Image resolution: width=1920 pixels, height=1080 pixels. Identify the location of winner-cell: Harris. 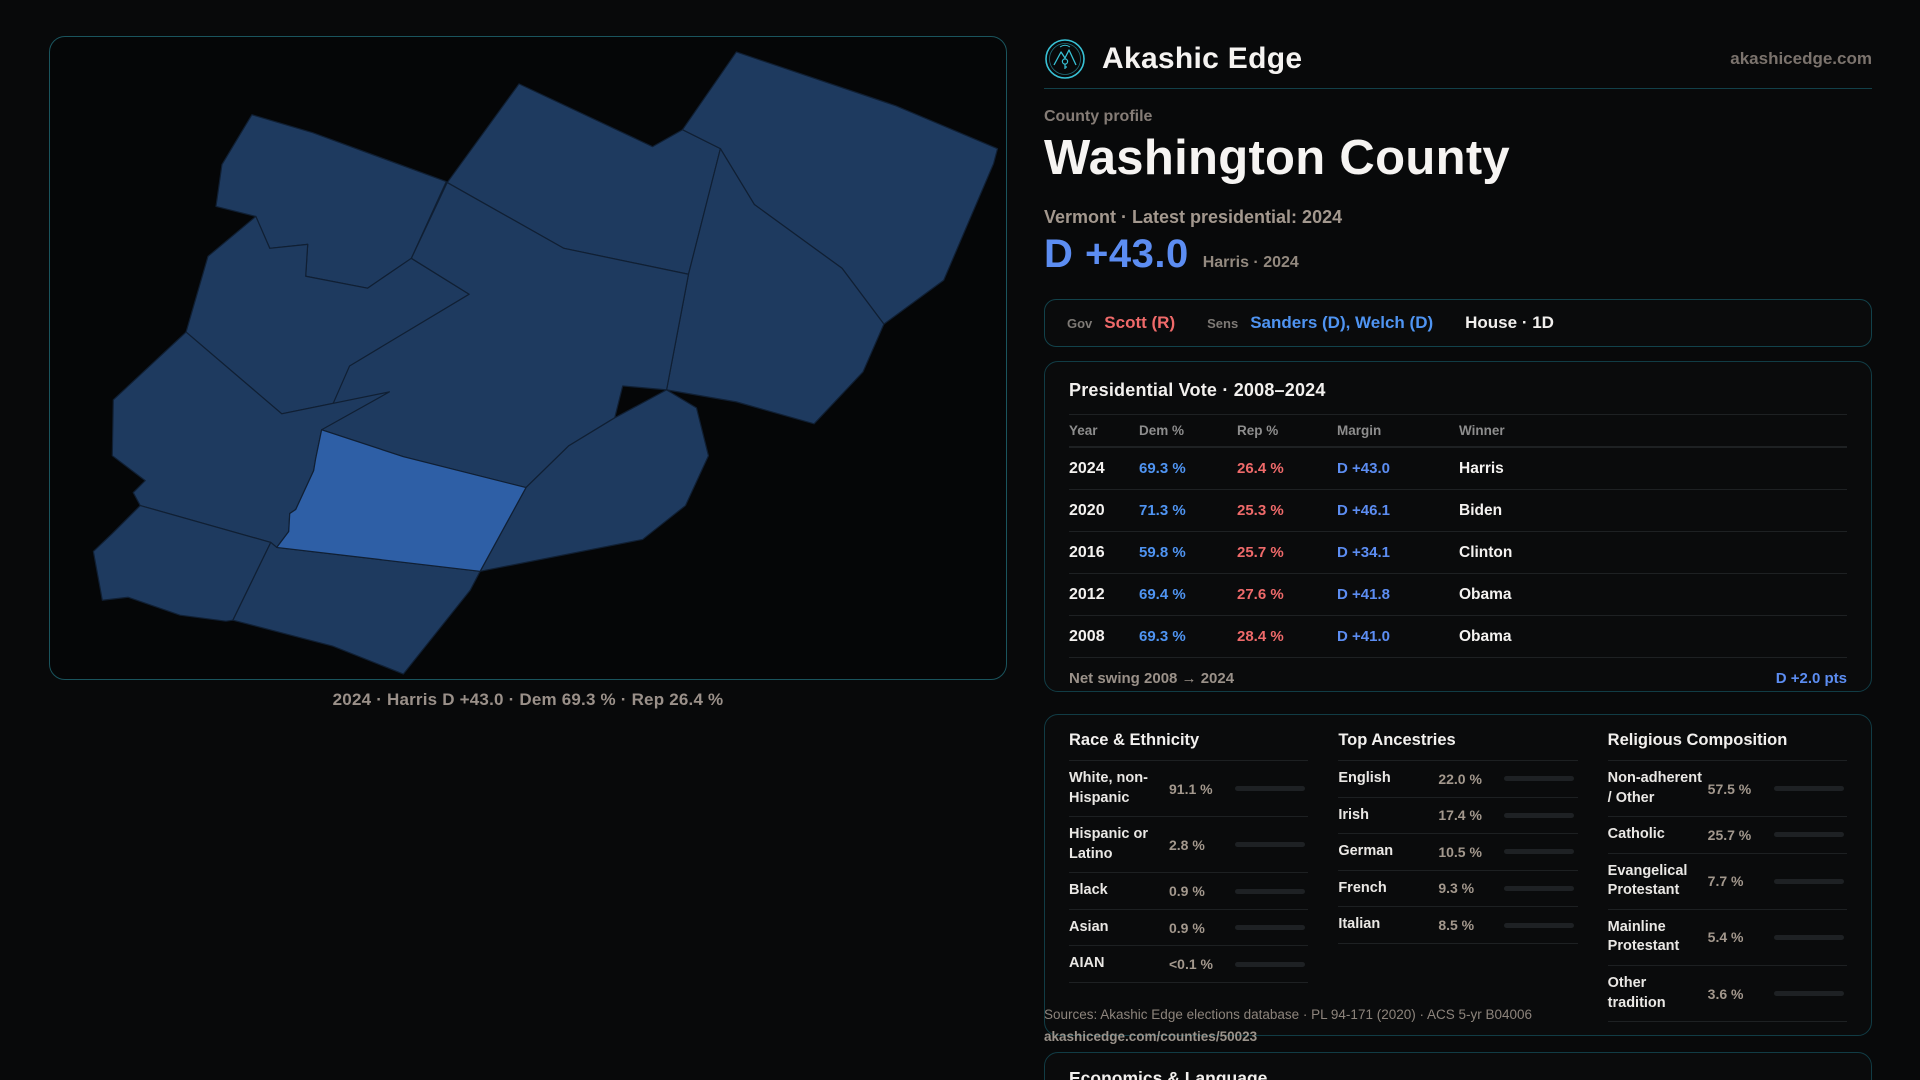
(1481, 468).